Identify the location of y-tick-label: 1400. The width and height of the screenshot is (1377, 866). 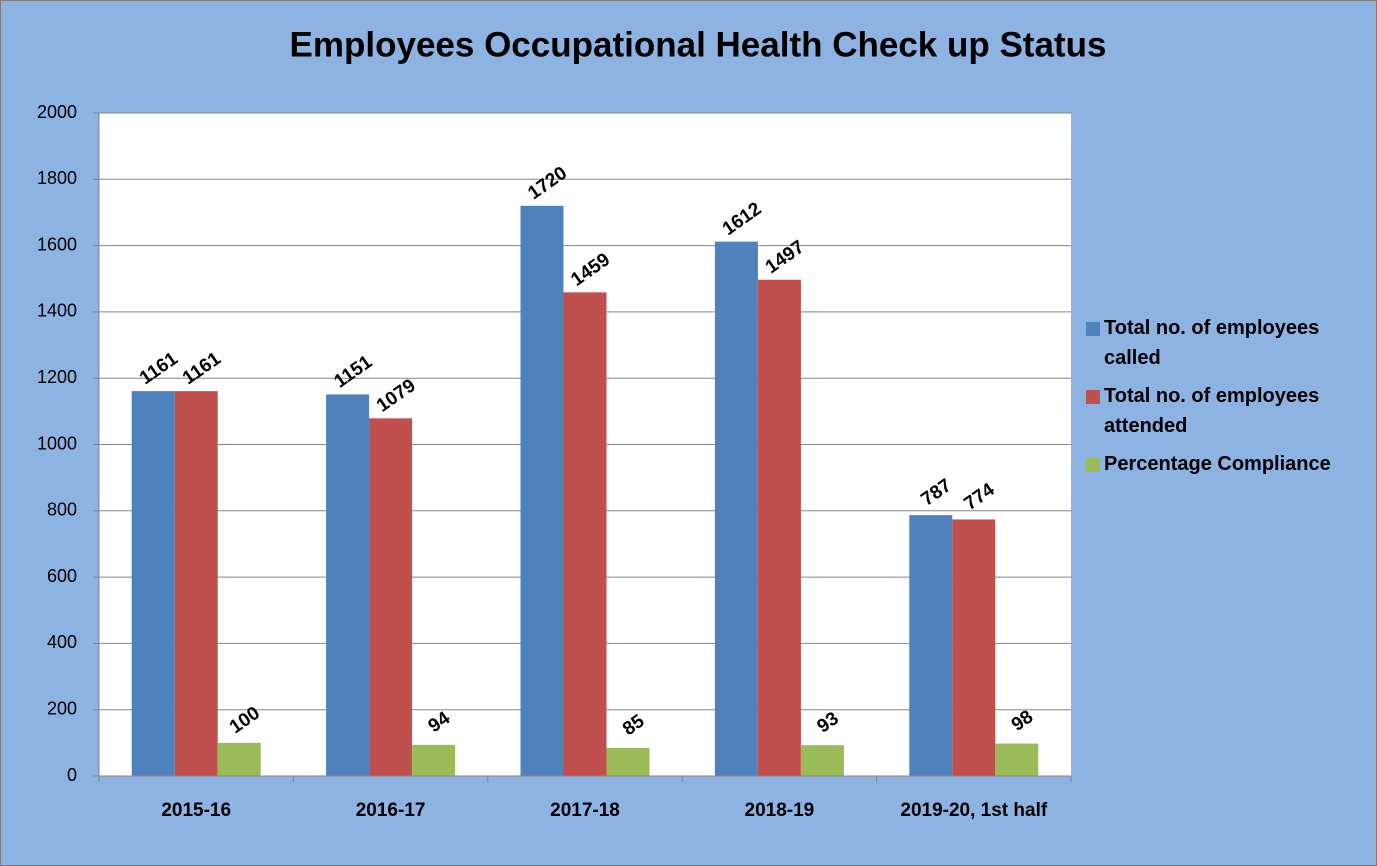
(57, 311).